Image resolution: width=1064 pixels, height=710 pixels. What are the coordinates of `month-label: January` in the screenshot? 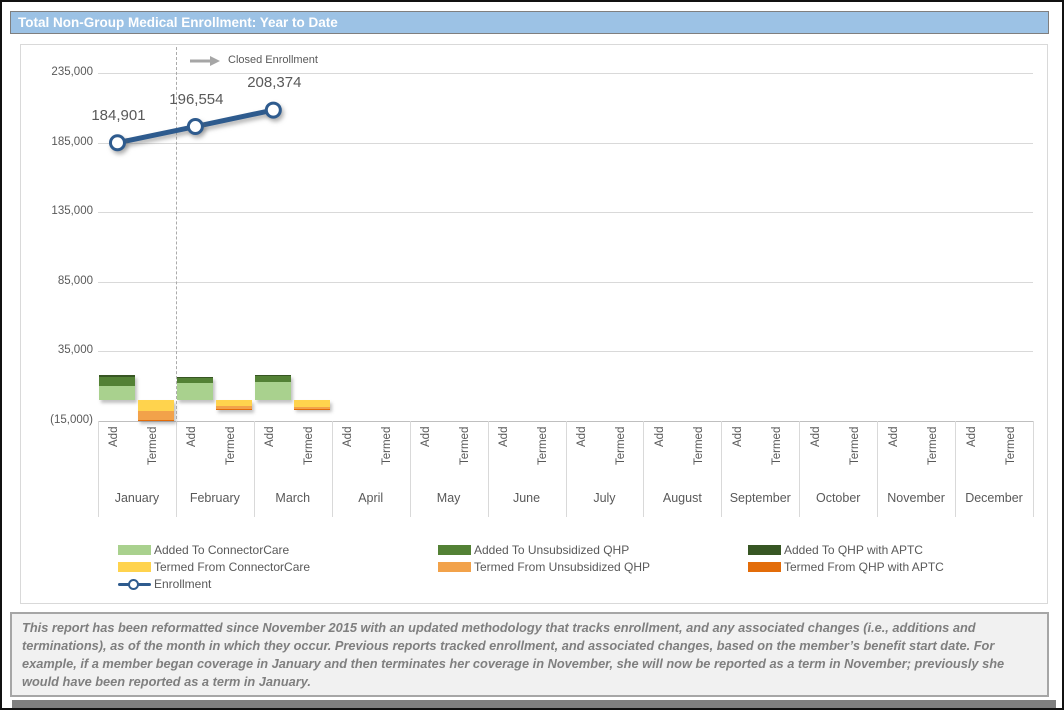 It's located at (137, 498).